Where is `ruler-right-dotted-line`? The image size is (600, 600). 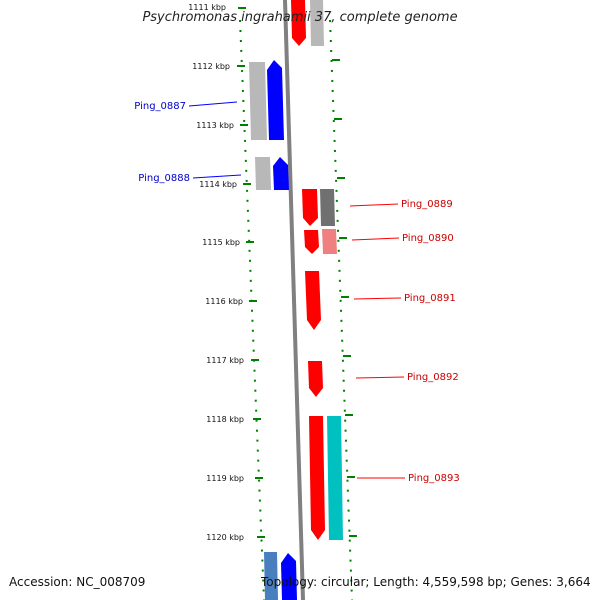
ruler-right-dotted-line is located at coordinates (341, 309).